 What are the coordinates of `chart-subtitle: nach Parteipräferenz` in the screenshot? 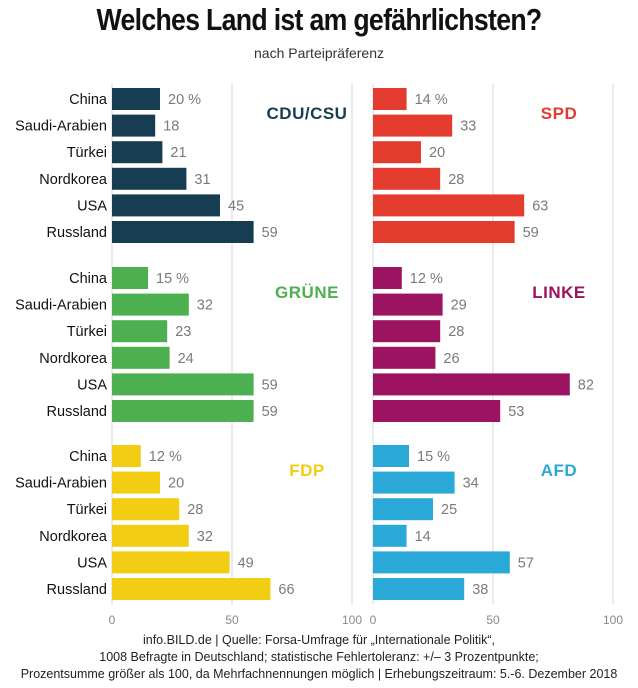 It's located at (319, 53).